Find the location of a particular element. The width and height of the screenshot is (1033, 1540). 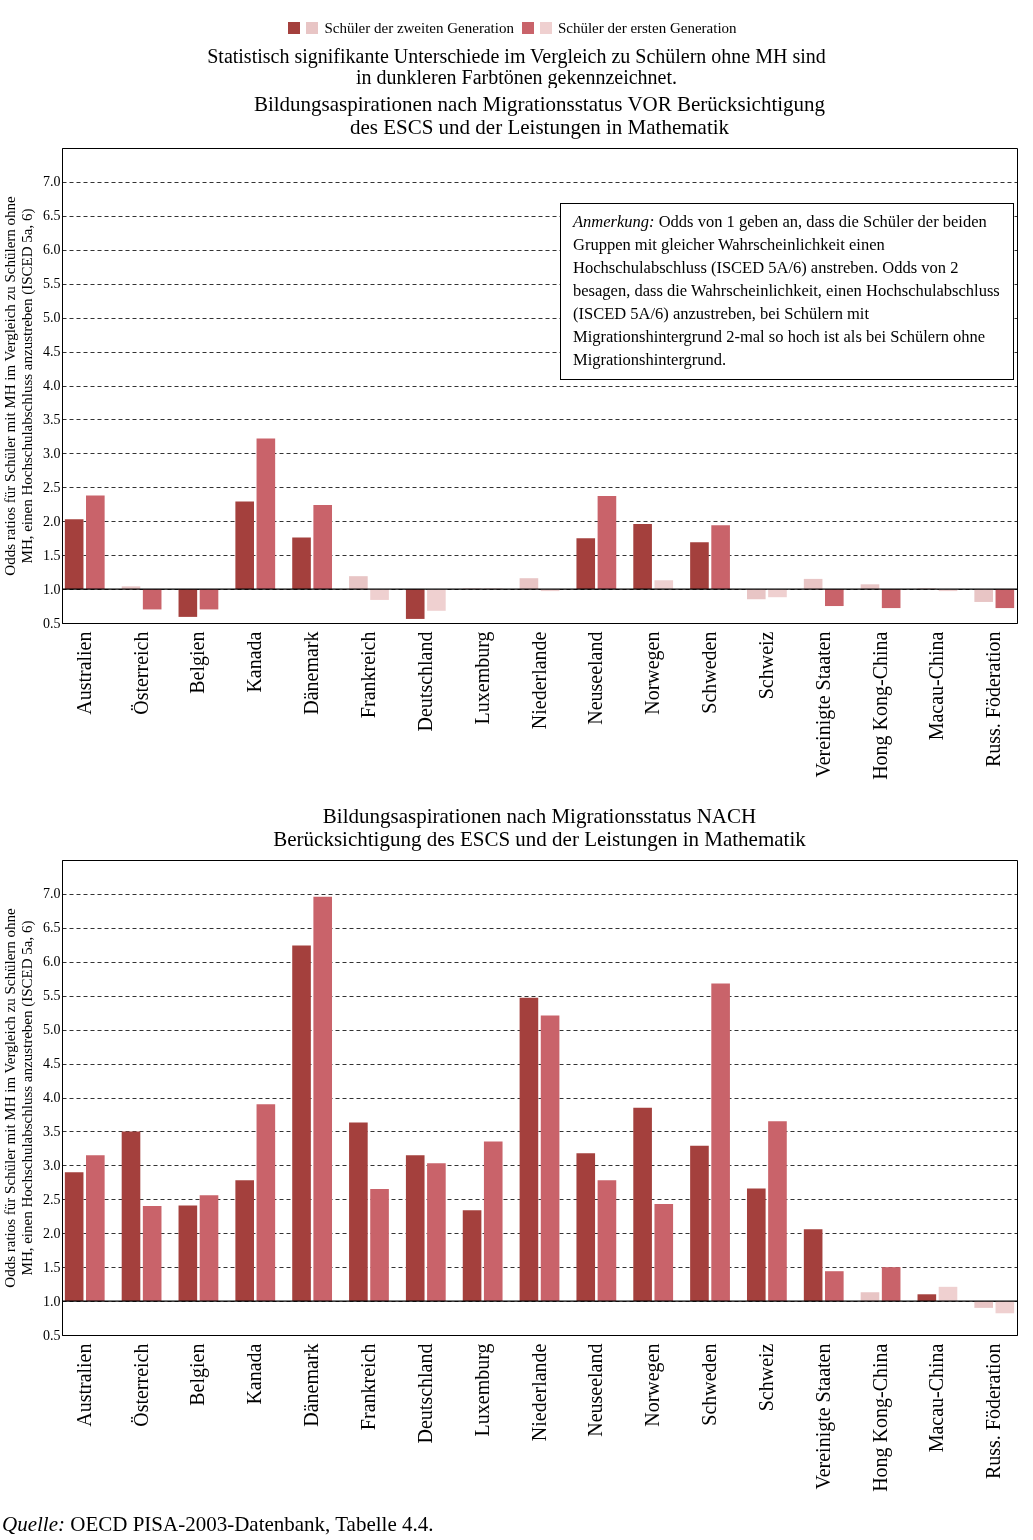

annotation: Anmerkung: Odds von 1 geben an, dass die Schüler der beiden Gruppen mit gleicher Wahrscheinlichkeit einen Hochschulabschluss (ISCED 5A/6) anstreben. Odds von 2 besagen, dass die Wahrscheinlichkeit, einen Hochschulabschluss (ISCED 5A/6) anzustreben, bei Schülern mit Migrationshintergrund 2-mal so hoch ist als bei Schülern ohne Migrationshintergrund. is located at coordinates (787, 291).